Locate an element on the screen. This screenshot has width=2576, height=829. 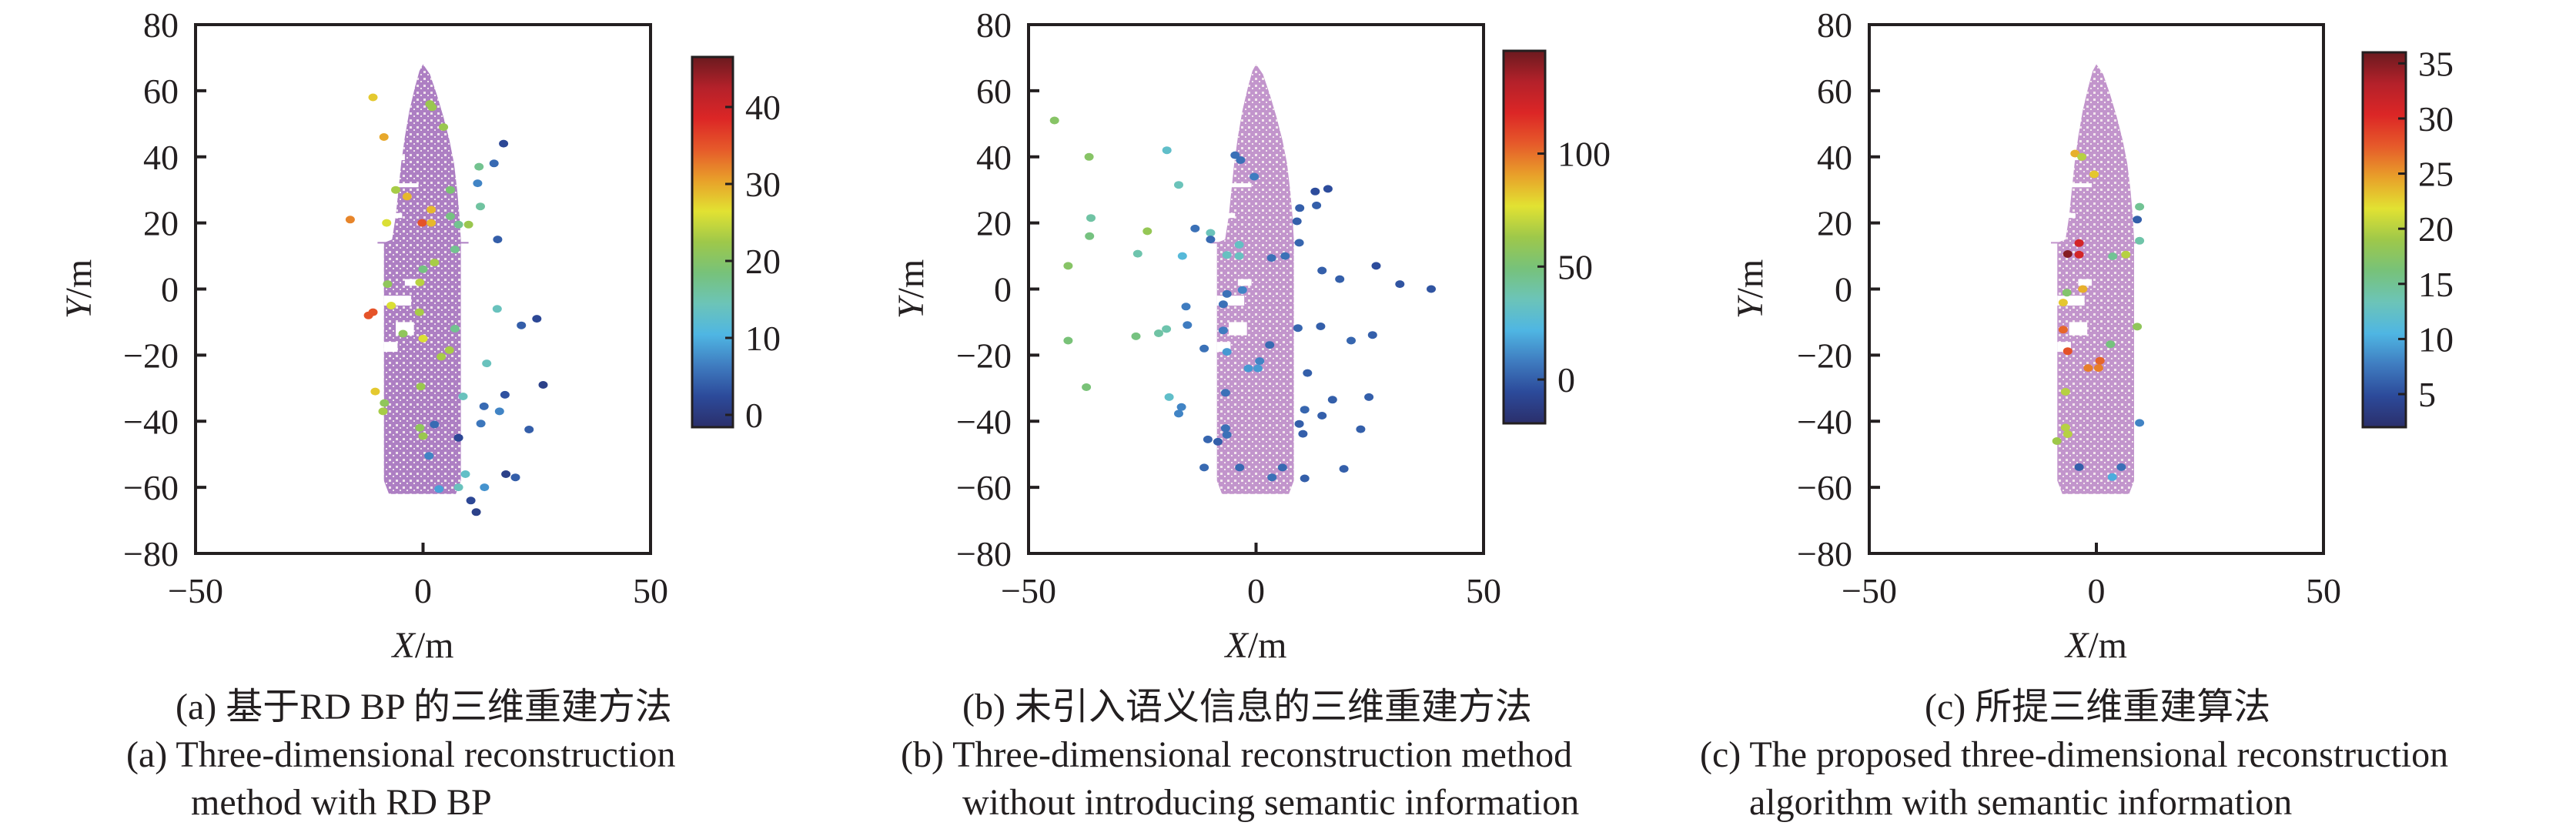
colorbar-tick-label: 15 is located at coordinates (2436, 284).